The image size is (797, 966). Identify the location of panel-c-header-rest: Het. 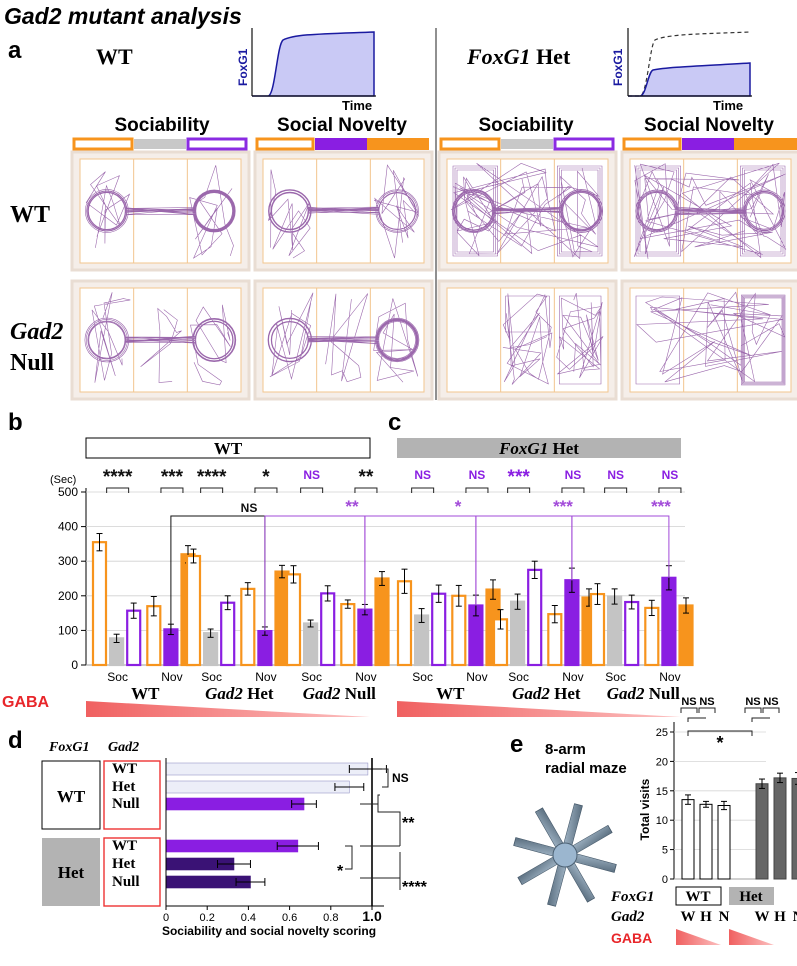
(563, 448).